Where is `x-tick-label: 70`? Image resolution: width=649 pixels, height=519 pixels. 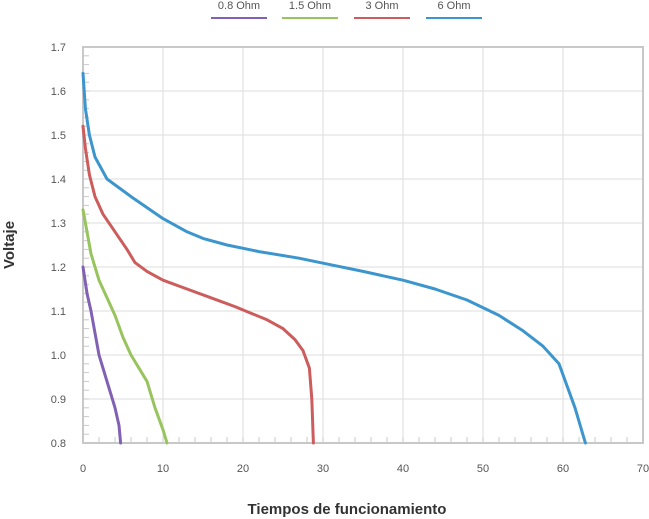 x-tick-label: 70 is located at coordinates (643, 469).